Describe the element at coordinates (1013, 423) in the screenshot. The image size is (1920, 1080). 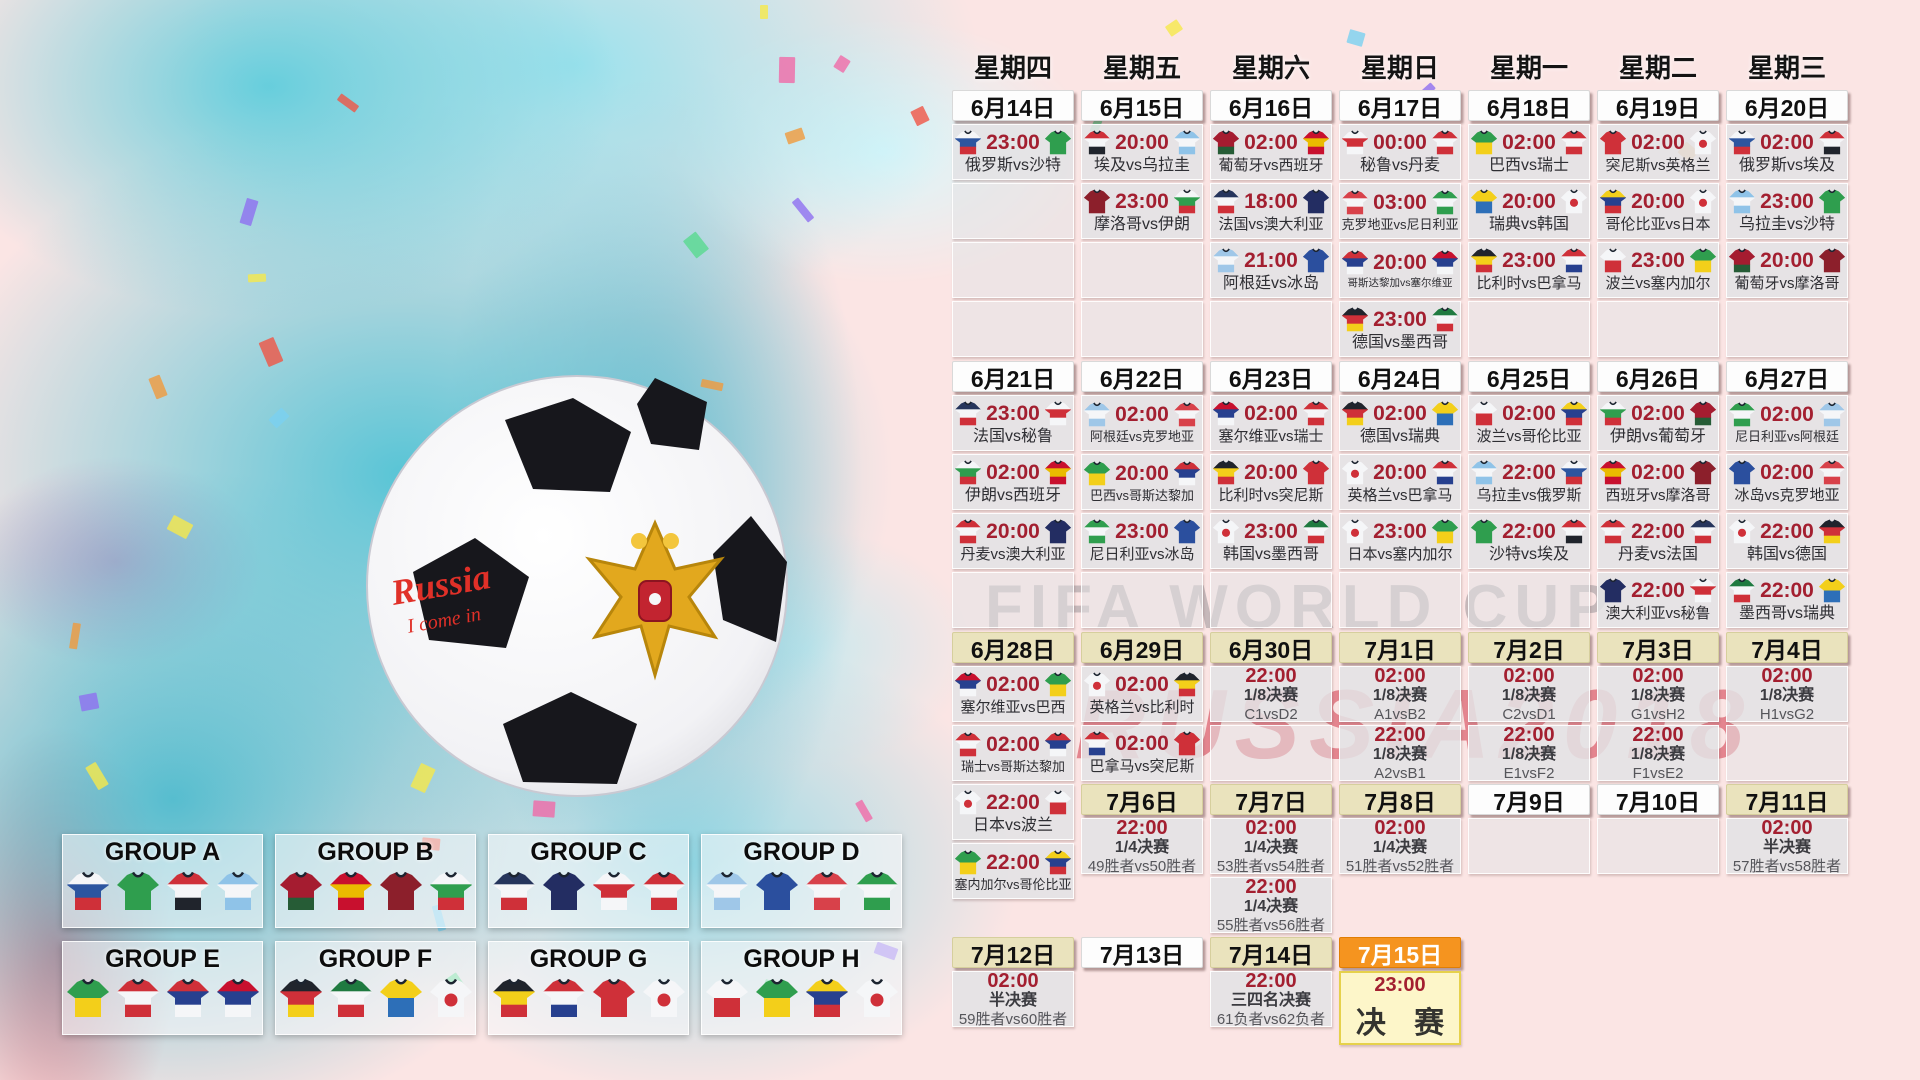
I see `match-cell: 23:00 法国vs秘鲁` at that location.